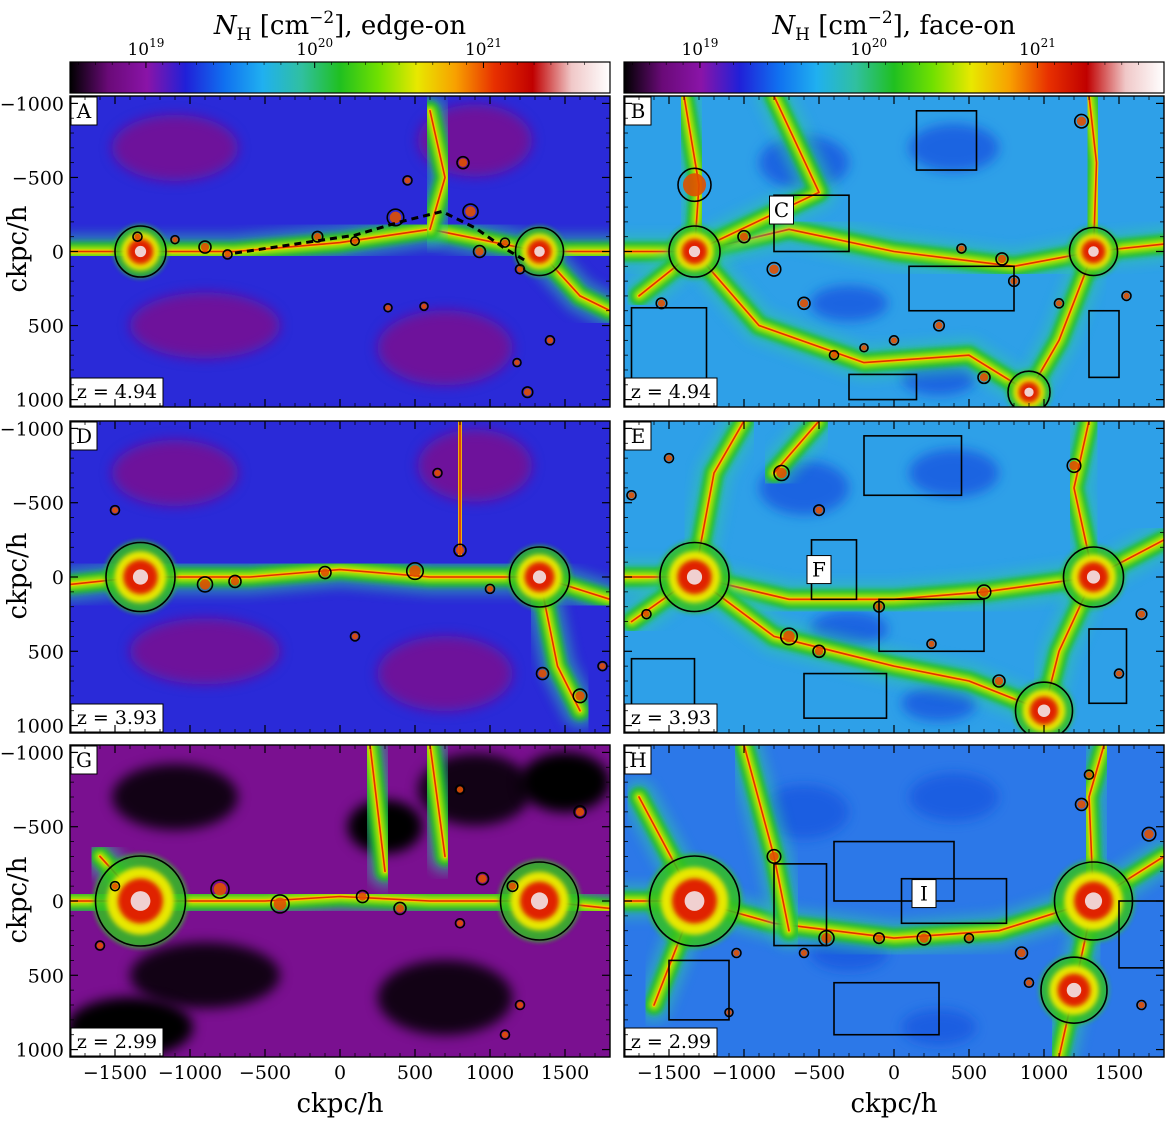 This screenshot has height=1124, width=1172. Describe the element at coordinates (669, 1073) in the screenshot. I see `x-tick-label: −1500` at that location.